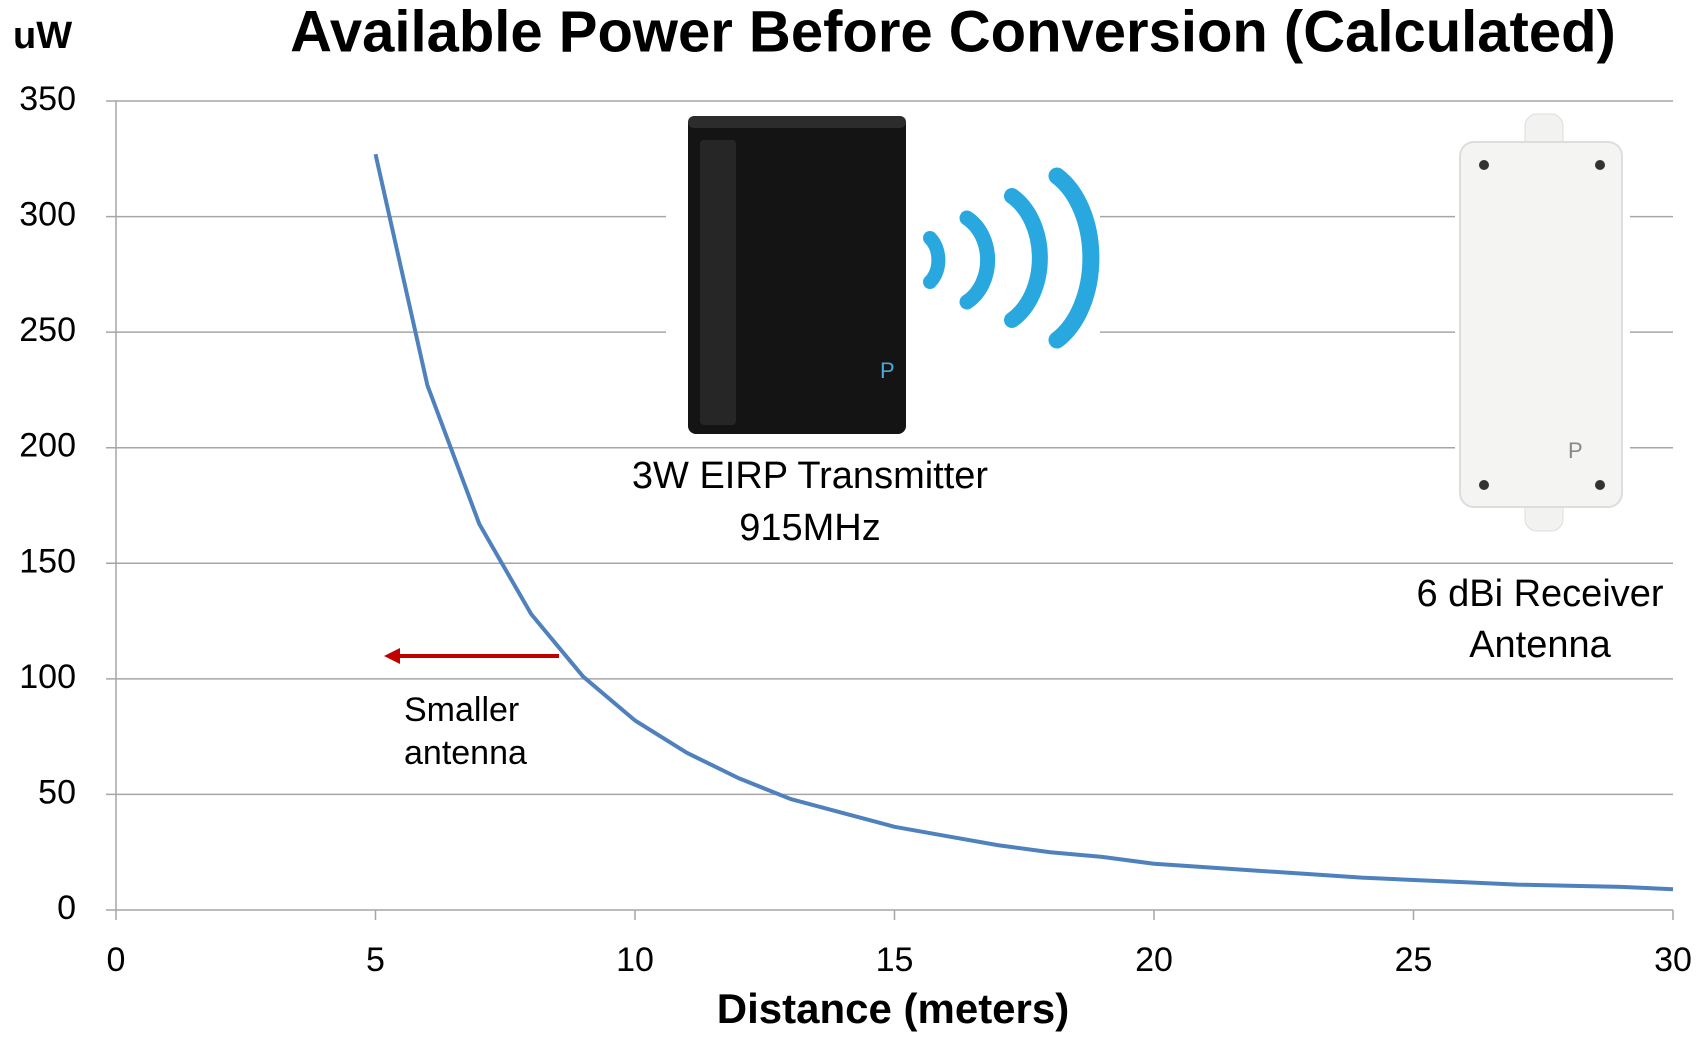  What do you see at coordinates (47, 446) in the screenshot?
I see `y-tick-label: 200` at bounding box center [47, 446].